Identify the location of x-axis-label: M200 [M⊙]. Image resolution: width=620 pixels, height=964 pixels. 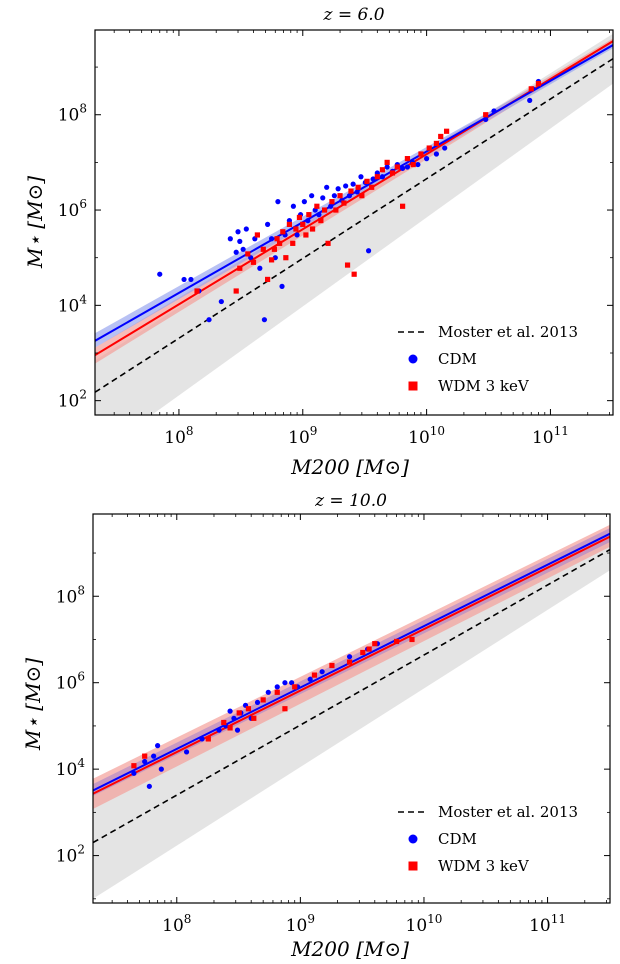
(349, 949).